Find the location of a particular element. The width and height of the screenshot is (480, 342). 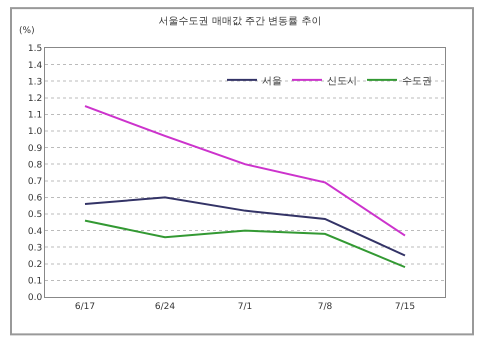

y-tick-label: 0.5 is located at coordinates (35, 215).